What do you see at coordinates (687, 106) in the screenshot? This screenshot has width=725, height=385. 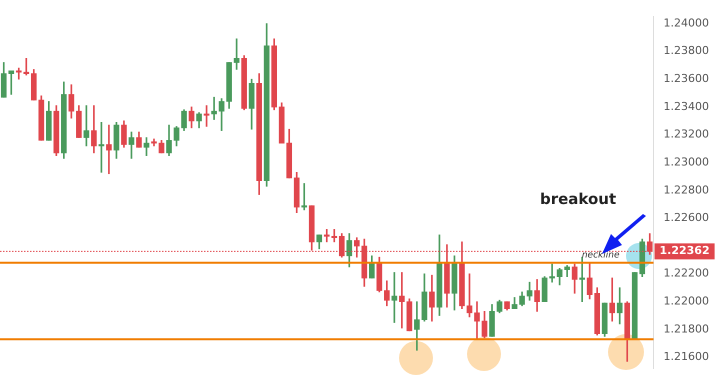 I see `y-tick-label: 1.23400` at bounding box center [687, 106].